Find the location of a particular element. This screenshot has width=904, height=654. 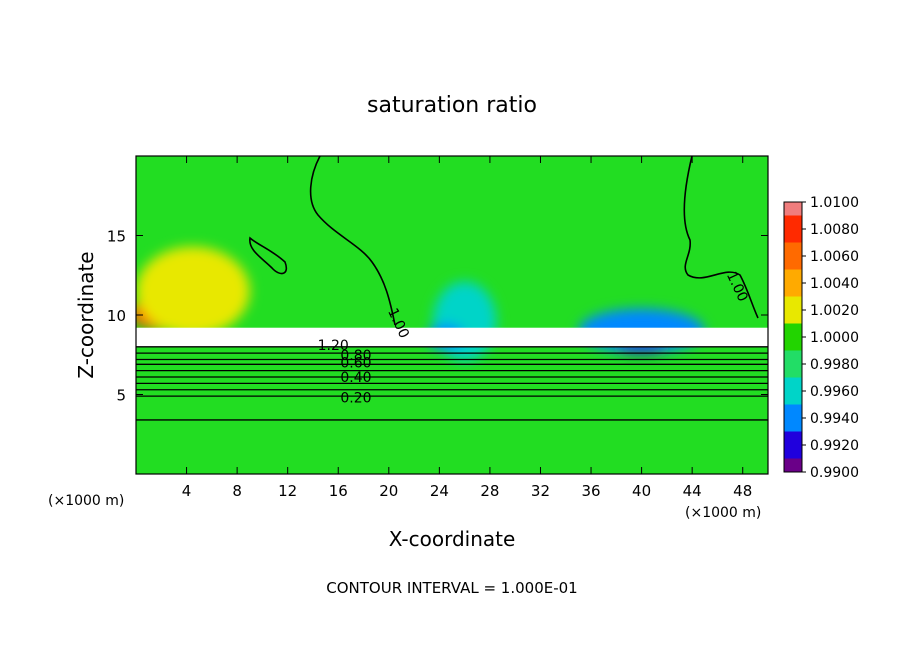

colorbar-label: 1.0080 is located at coordinates (834, 230).